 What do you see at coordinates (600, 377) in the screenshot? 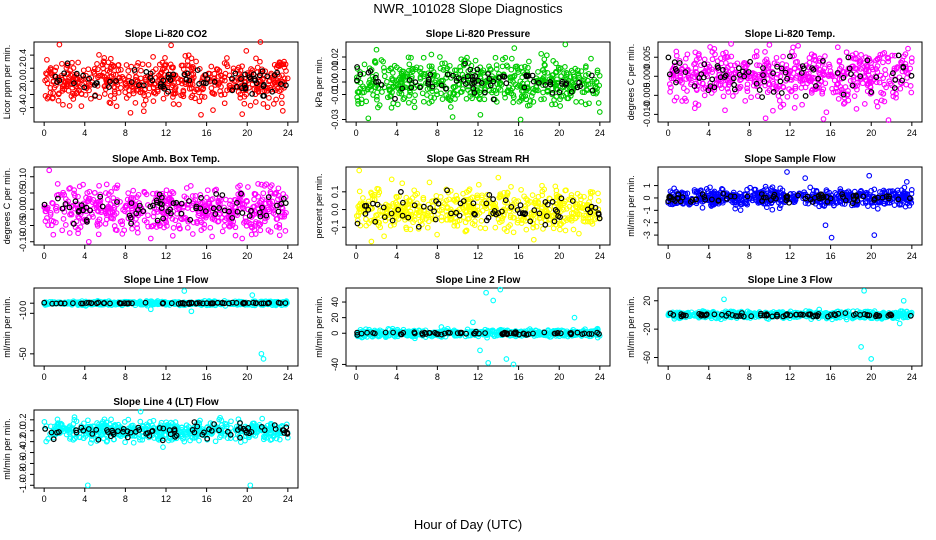
I see `x-tick-label: 24` at bounding box center [600, 377].